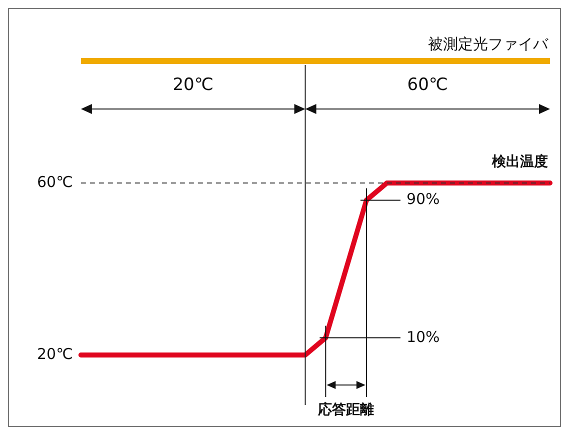 The image size is (569, 435). Describe the element at coordinates (423, 199) in the screenshot. I see `annotation: 90%` at that location.